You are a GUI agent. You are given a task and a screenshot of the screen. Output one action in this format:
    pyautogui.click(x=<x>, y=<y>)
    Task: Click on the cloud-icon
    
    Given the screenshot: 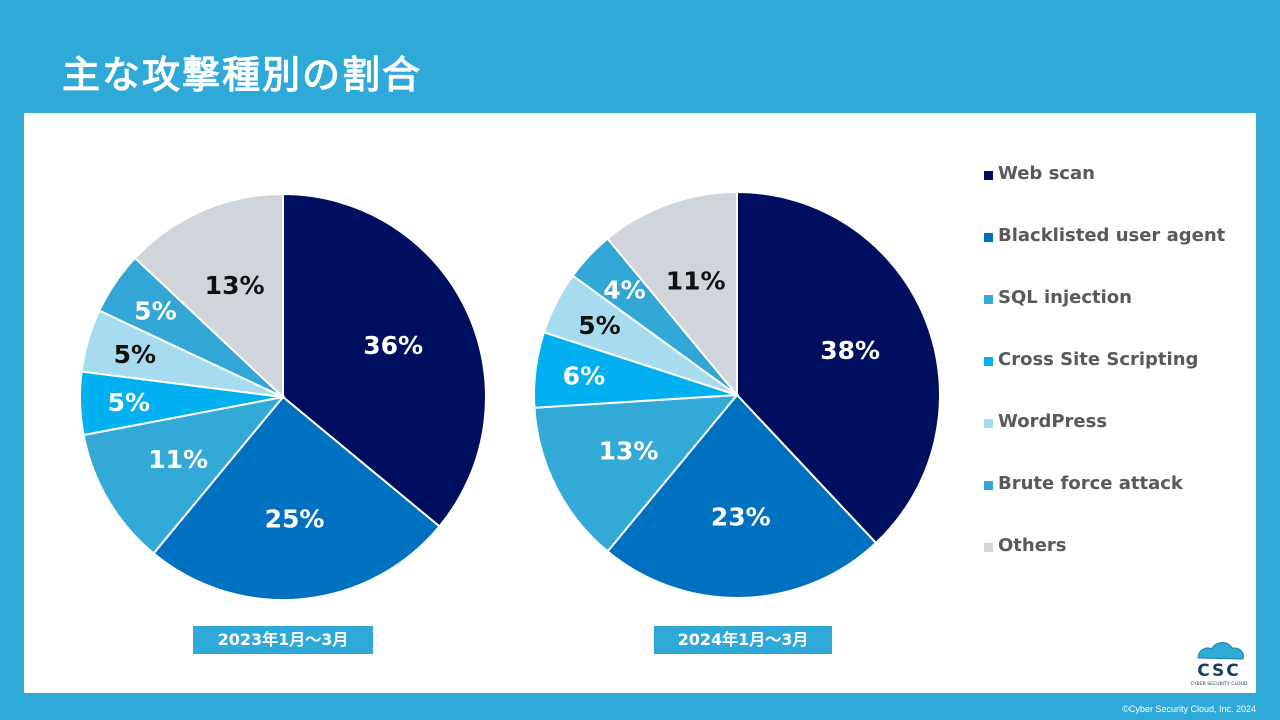 What is the action you would take?
    pyautogui.click(x=1220, y=651)
    